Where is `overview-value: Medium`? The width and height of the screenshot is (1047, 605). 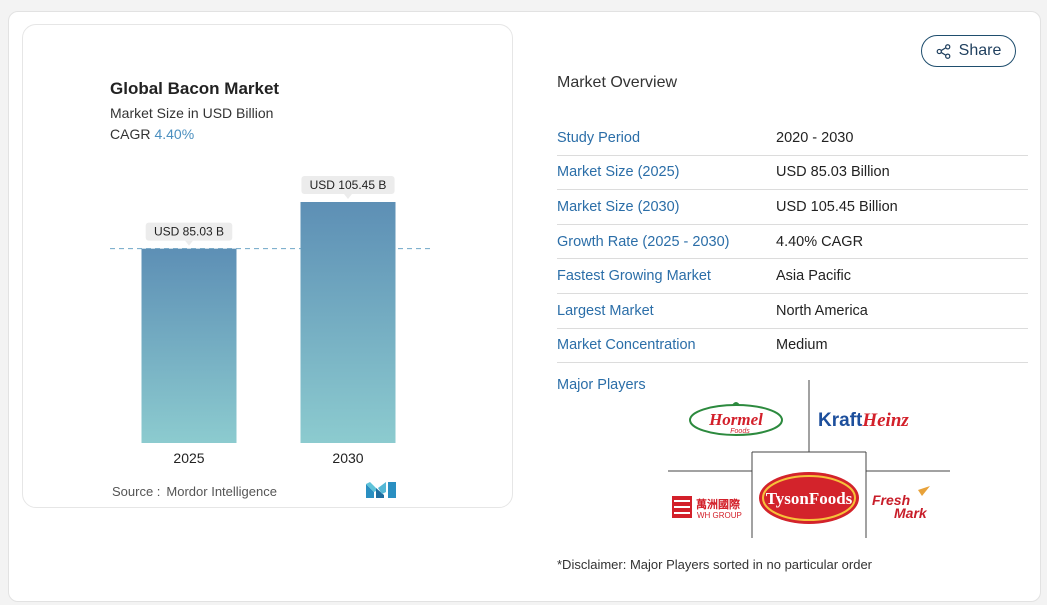
overview-value: Medium is located at coordinates (802, 345).